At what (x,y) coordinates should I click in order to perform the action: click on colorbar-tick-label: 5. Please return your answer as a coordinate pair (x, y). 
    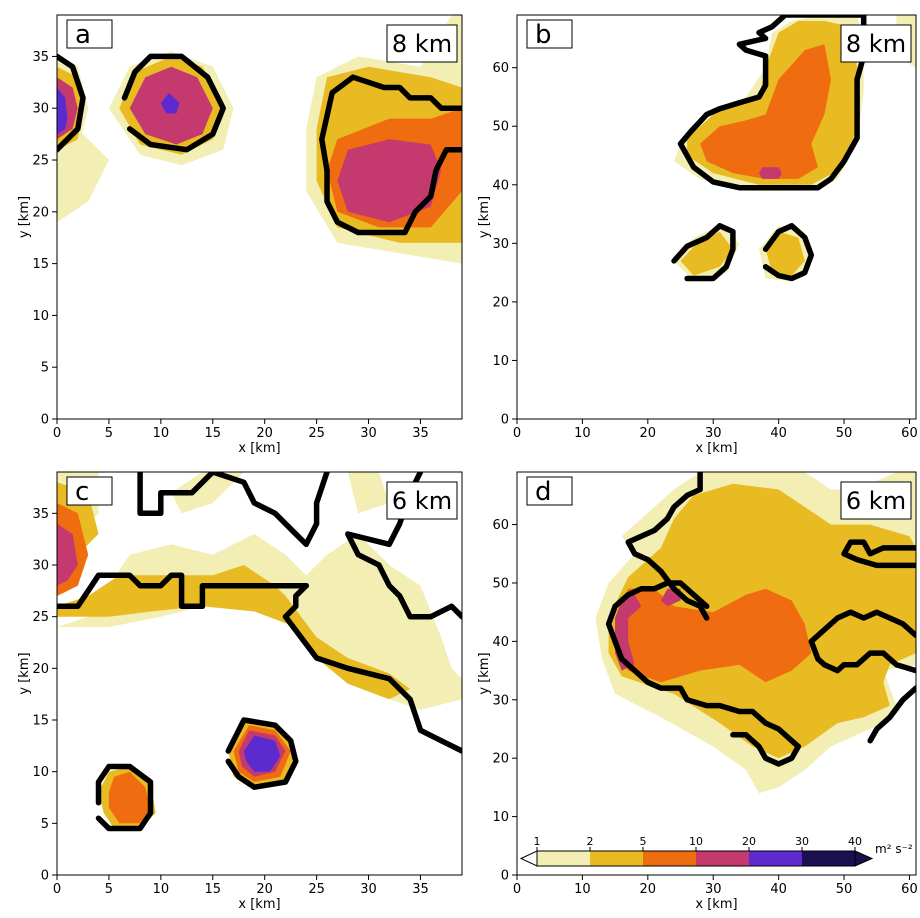
    Looking at the image, I should click on (643, 841).